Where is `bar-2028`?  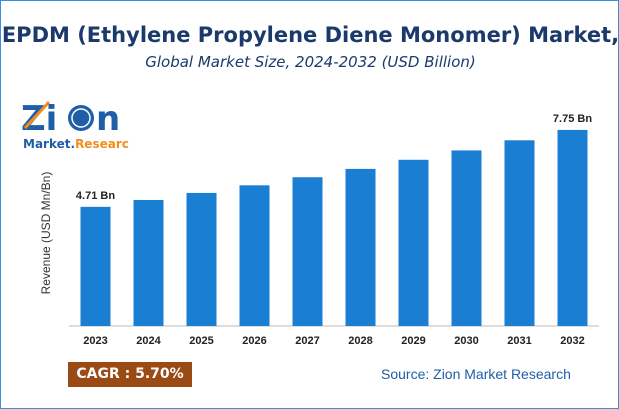 bar-2028 is located at coordinates (360, 247).